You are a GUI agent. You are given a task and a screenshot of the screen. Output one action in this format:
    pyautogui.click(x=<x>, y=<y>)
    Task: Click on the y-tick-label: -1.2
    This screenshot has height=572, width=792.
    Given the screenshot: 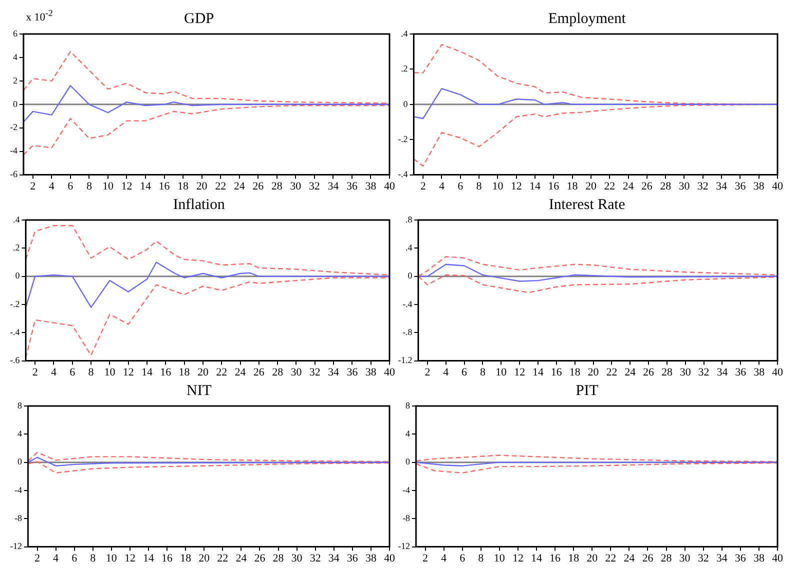 What is the action you would take?
    pyautogui.click(x=405, y=360)
    